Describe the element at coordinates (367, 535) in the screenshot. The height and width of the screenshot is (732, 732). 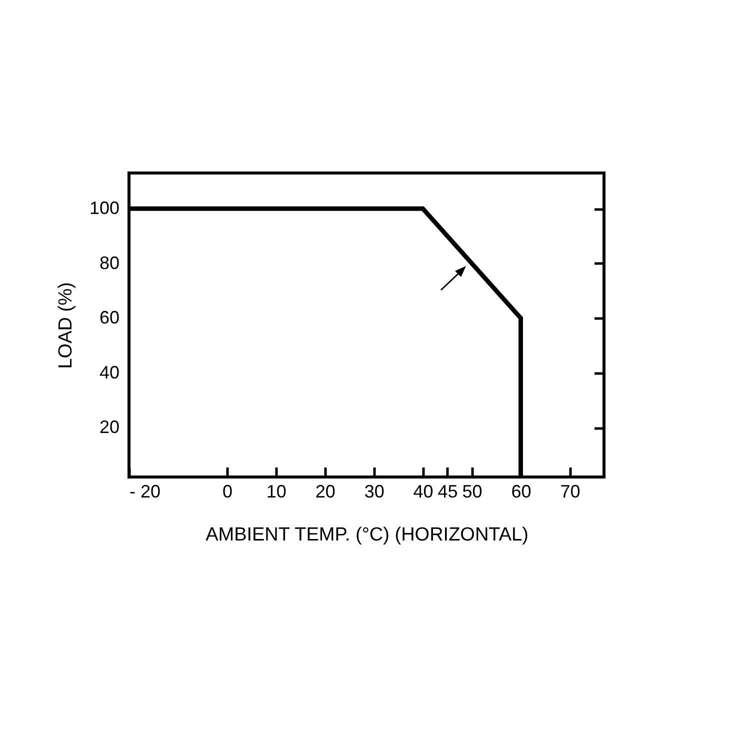
I see `x-axis-title: AMBIENT TEMP. (°C) (HORIZONTAL)` at that location.